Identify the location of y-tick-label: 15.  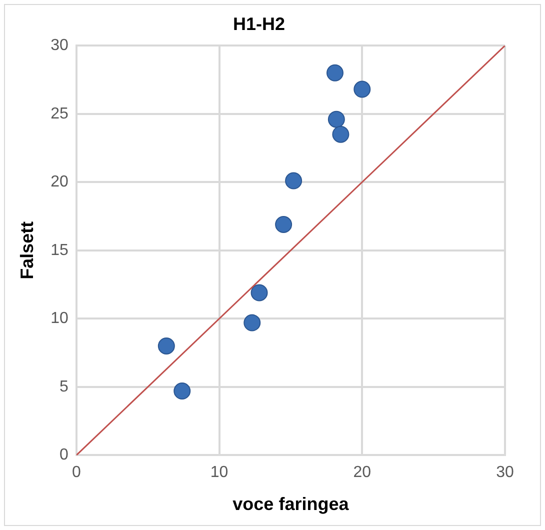
(59, 250).